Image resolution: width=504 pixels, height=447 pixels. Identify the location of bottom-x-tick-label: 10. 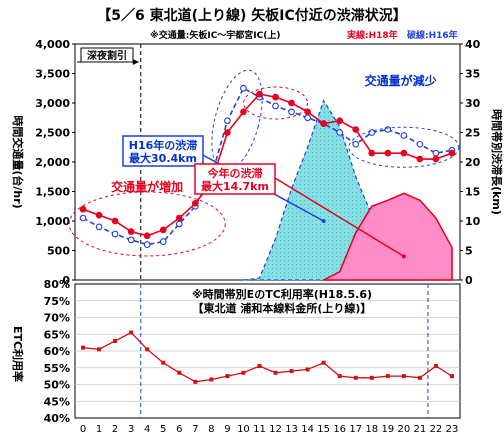
(243, 429).